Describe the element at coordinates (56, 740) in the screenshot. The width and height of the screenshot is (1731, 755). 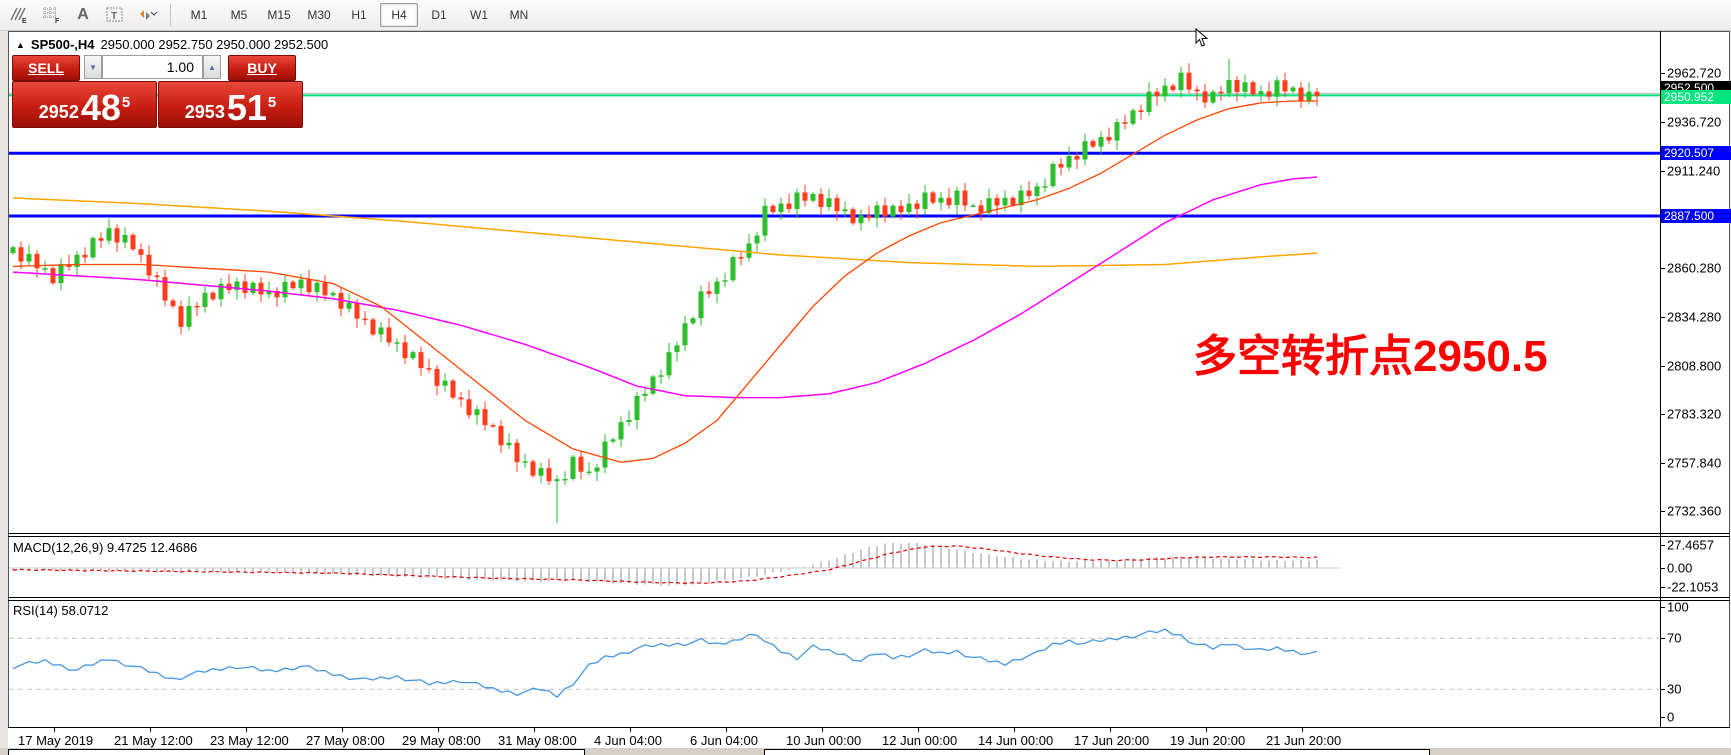
I see `time-label: 17 May 2019` at that location.